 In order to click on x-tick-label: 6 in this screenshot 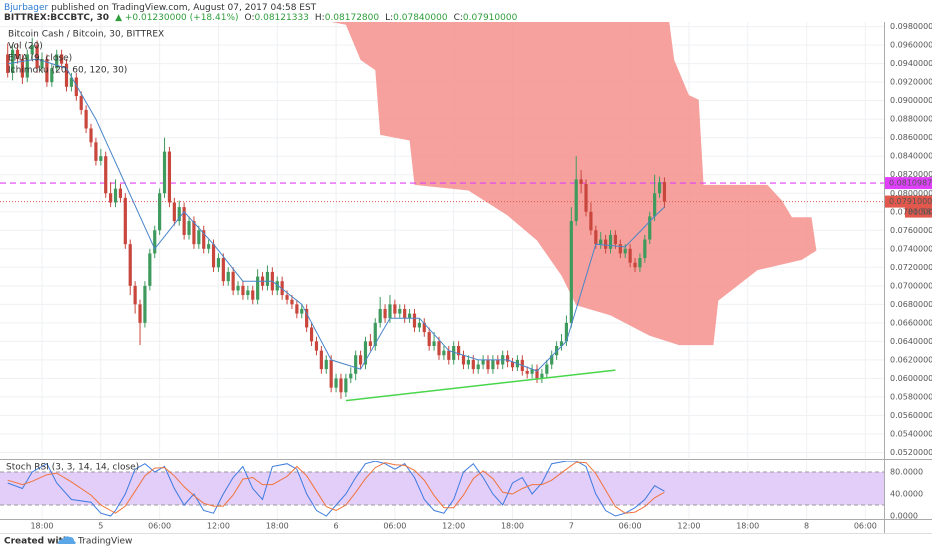, I will do `click(336, 526)`.